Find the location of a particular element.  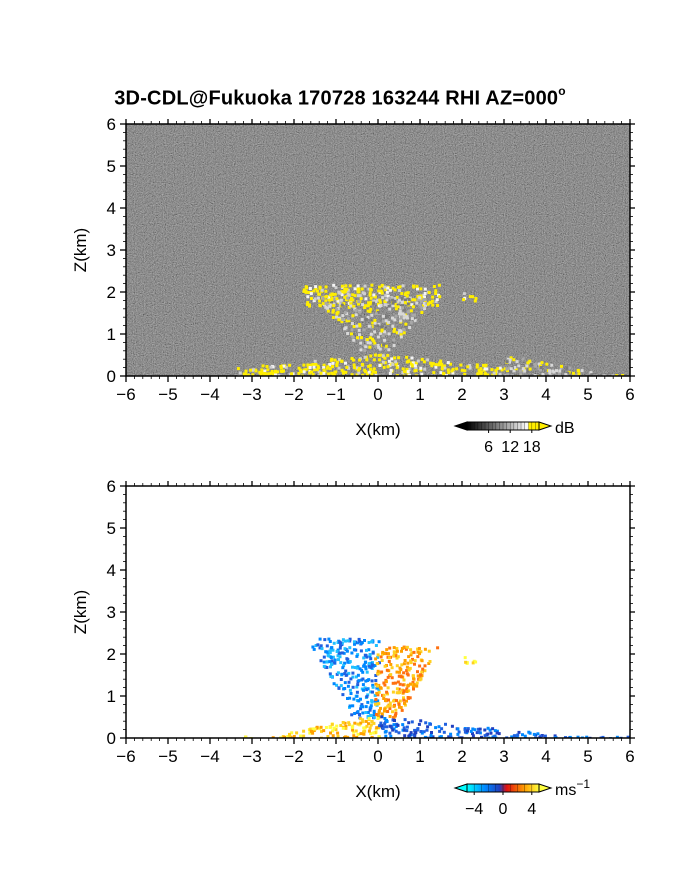

page-title-text: 3D-CDL@Fukuoka 170728 163244 RHI AZ=000 is located at coordinates (336, 98).